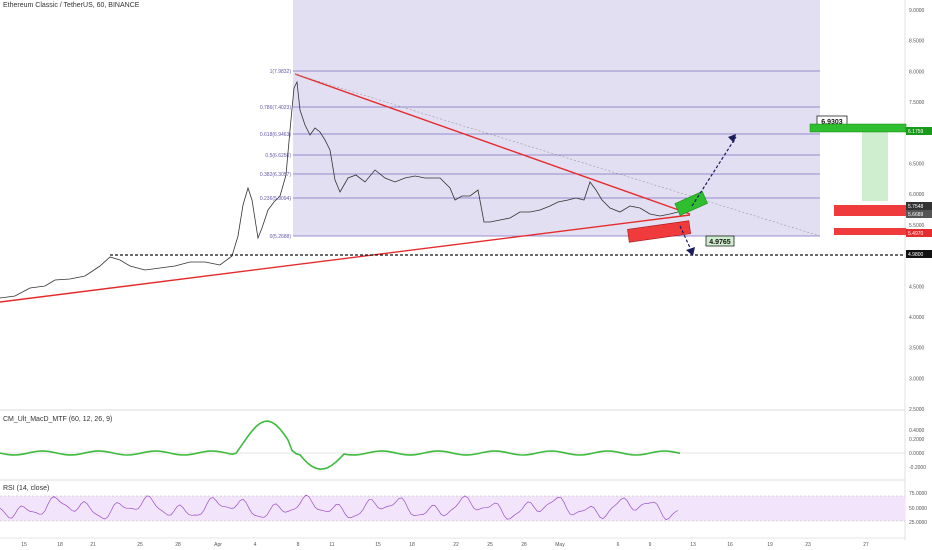 This screenshot has width=932, height=550. What do you see at coordinates (659, 231) in the screenshot?
I see `bearish-box` at bounding box center [659, 231].